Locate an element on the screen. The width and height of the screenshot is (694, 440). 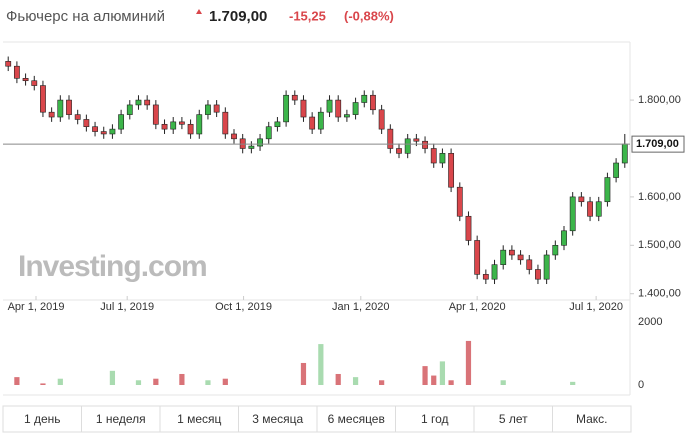
range-label: Макс. is located at coordinates (592, 419).